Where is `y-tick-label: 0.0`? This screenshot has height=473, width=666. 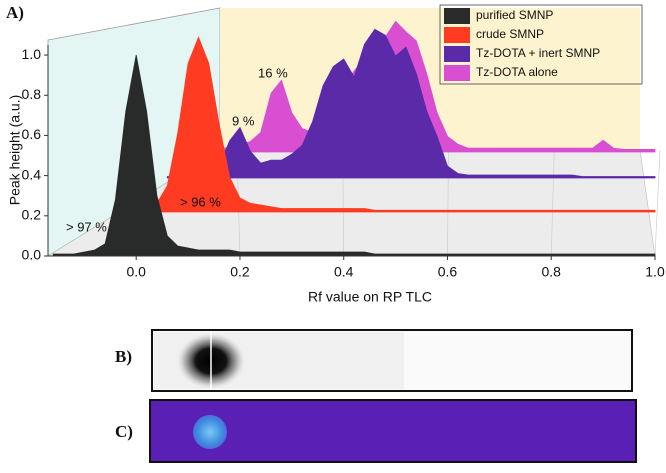
y-tick-label: 0.0 is located at coordinates (32, 255).